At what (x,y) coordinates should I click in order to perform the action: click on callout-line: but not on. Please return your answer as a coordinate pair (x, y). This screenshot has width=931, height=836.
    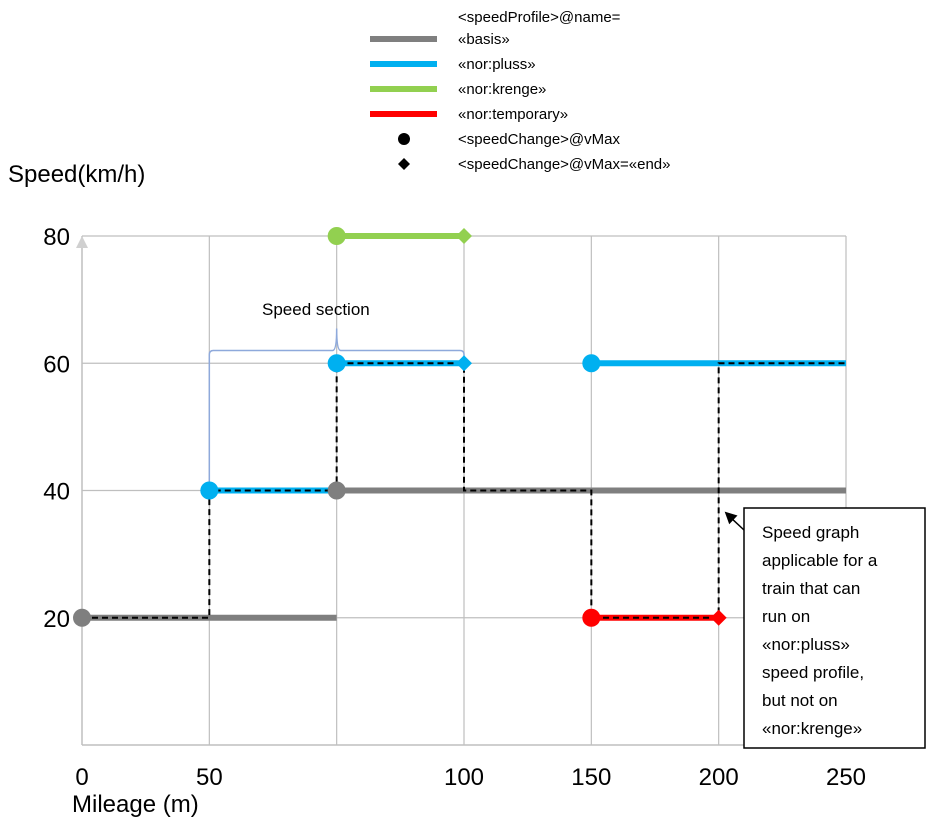
    Looking at the image, I should click on (800, 700).